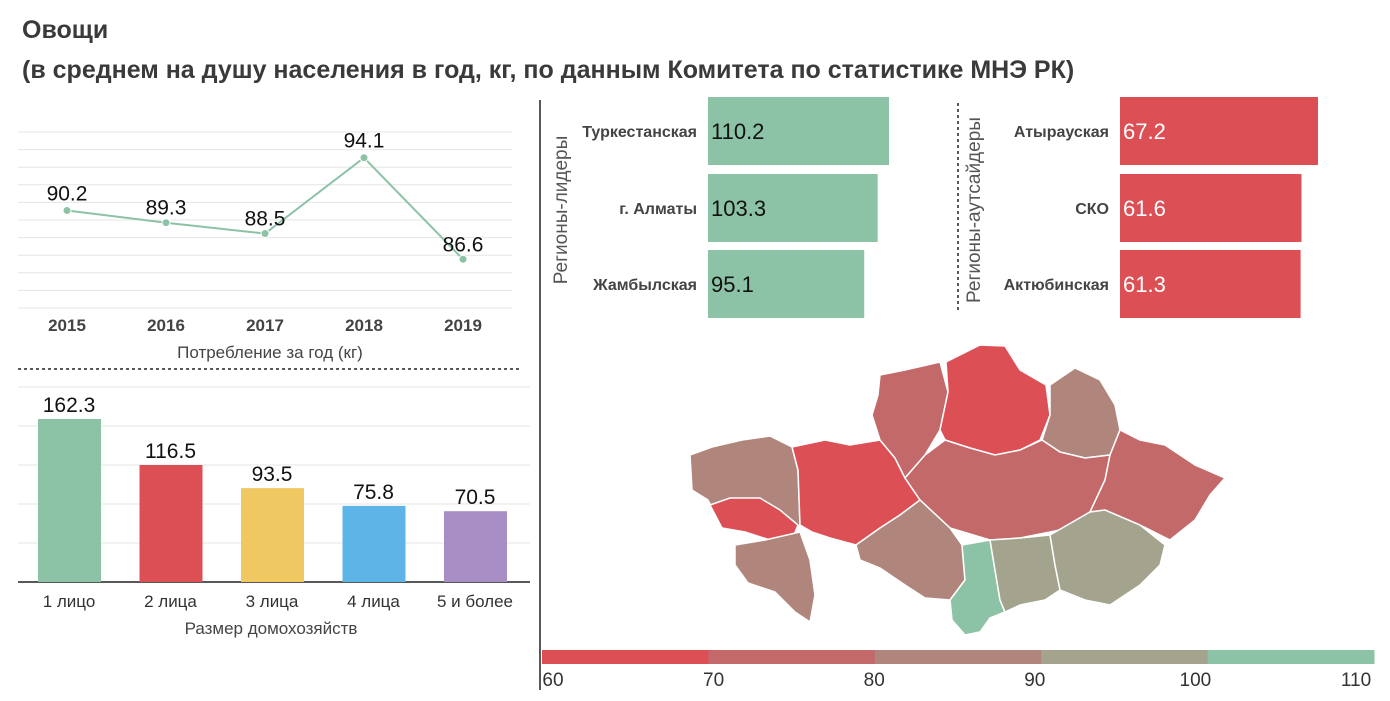 This screenshot has width=1390, height=701. What do you see at coordinates (1081, 413) in the screenshot?
I see `map-region-pavlodar` at bounding box center [1081, 413].